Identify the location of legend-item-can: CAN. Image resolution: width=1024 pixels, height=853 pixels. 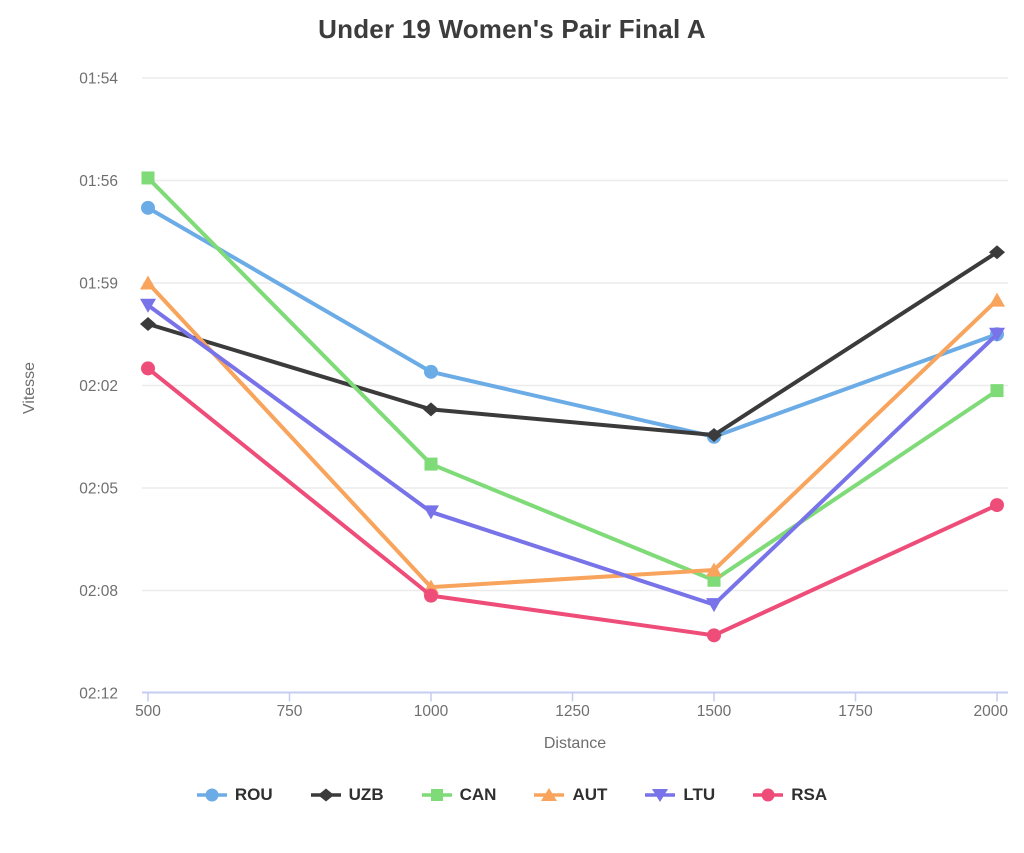
(459, 795).